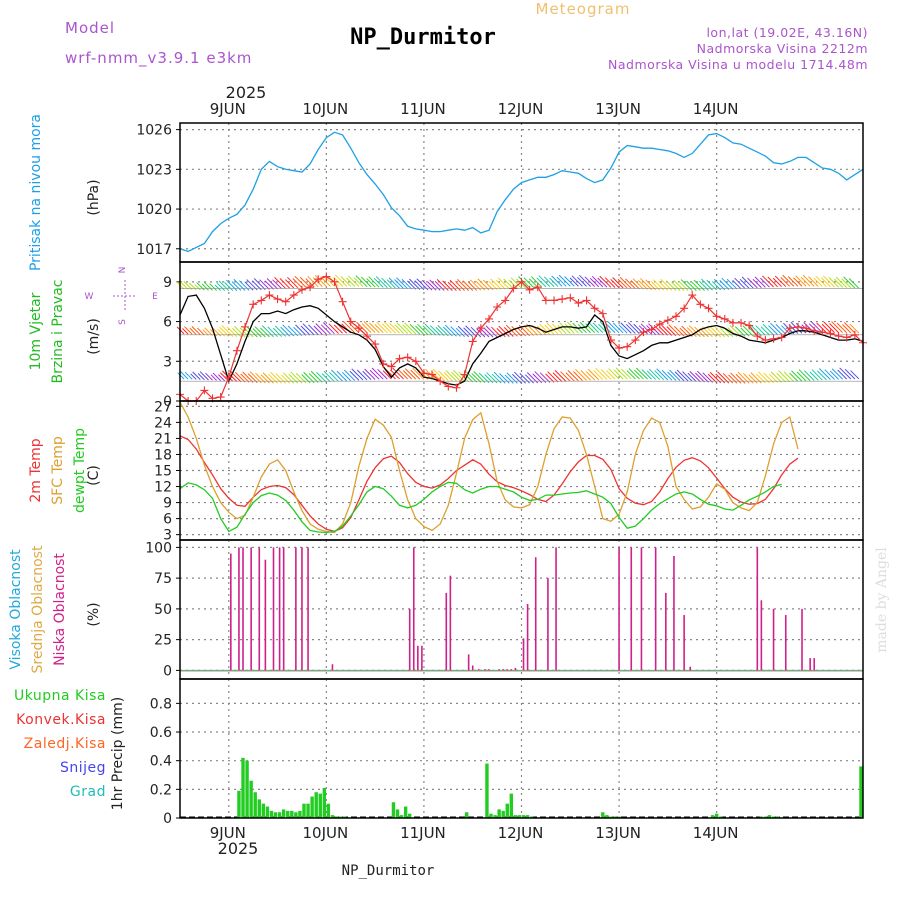 The height and width of the screenshot is (900, 900). I want to click on y-tick-label: 0, so click(167, 671).